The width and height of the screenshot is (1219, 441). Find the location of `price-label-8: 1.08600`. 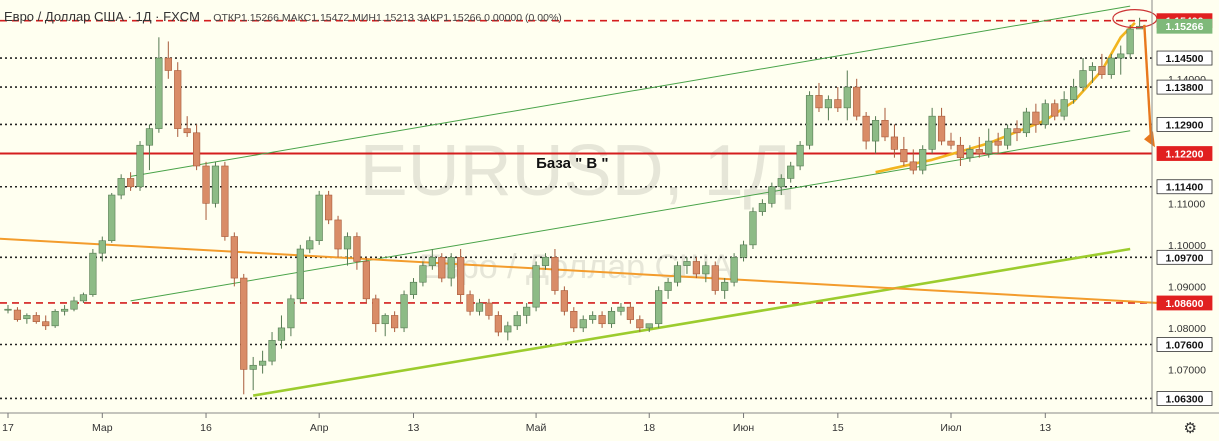

price-label-8: 1.08600 is located at coordinates (1185, 304).